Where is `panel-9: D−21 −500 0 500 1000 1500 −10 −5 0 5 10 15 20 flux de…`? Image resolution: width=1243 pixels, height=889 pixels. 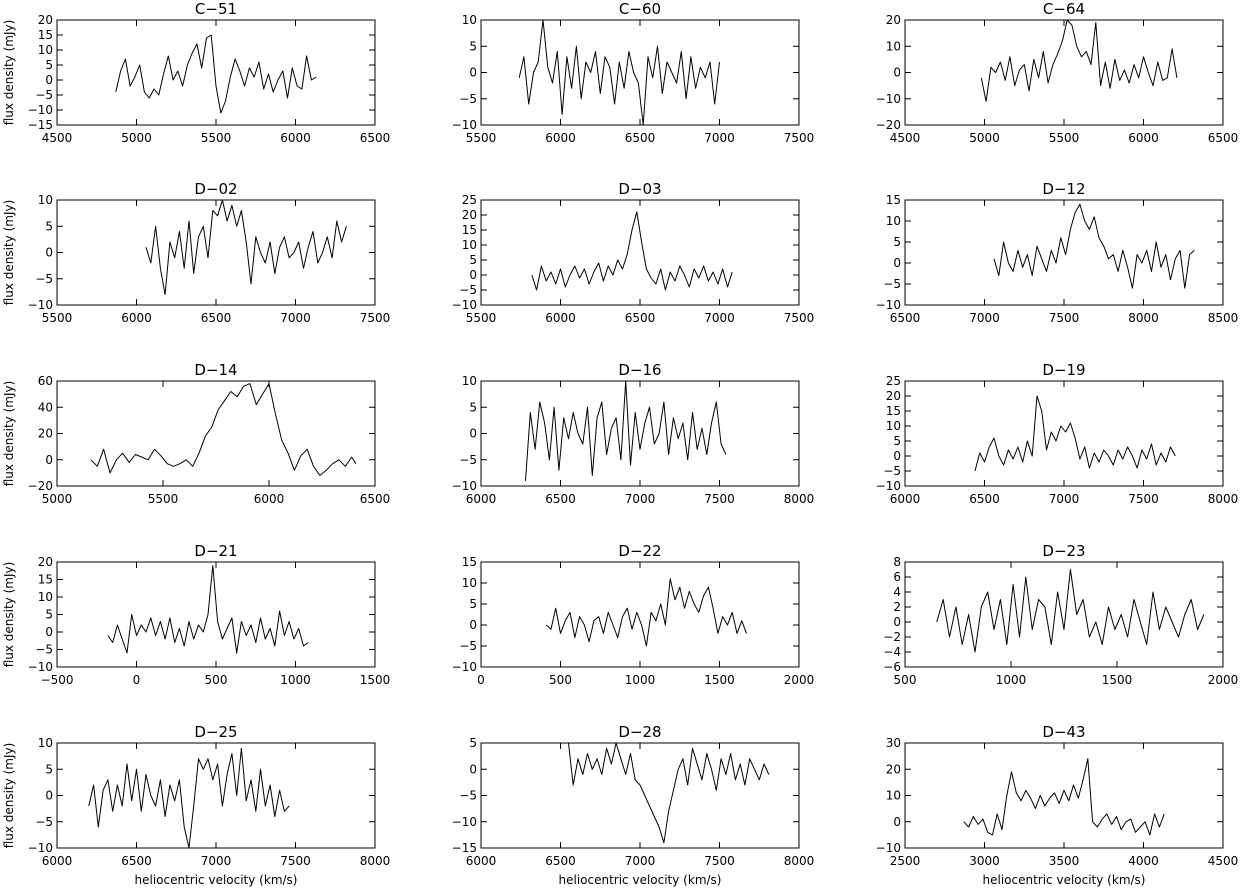 panel-9: D−21 −500 0 500 1000 1500 −10 −5 0 5 10 15 20 flux de… is located at coordinates (196, 614).